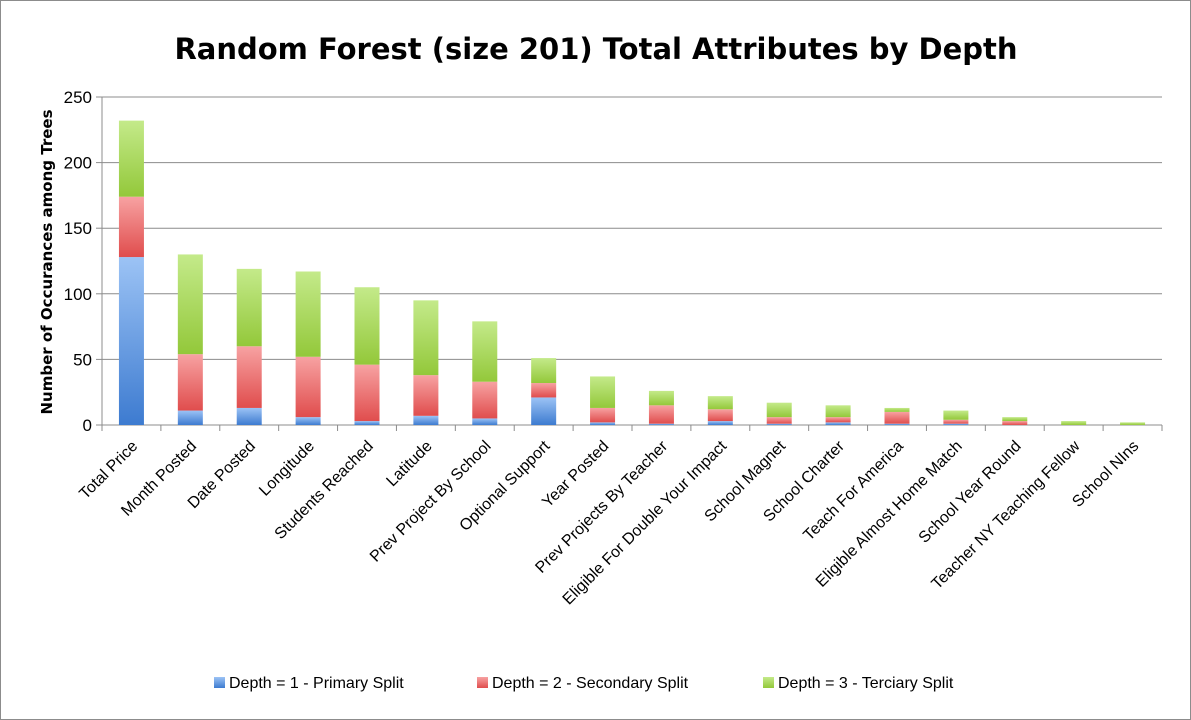 The height and width of the screenshot is (720, 1191). Describe the element at coordinates (316, 683) in the screenshot. I see `legend-entry-depth-1: Depth = 1 - Primary Split` at that location.